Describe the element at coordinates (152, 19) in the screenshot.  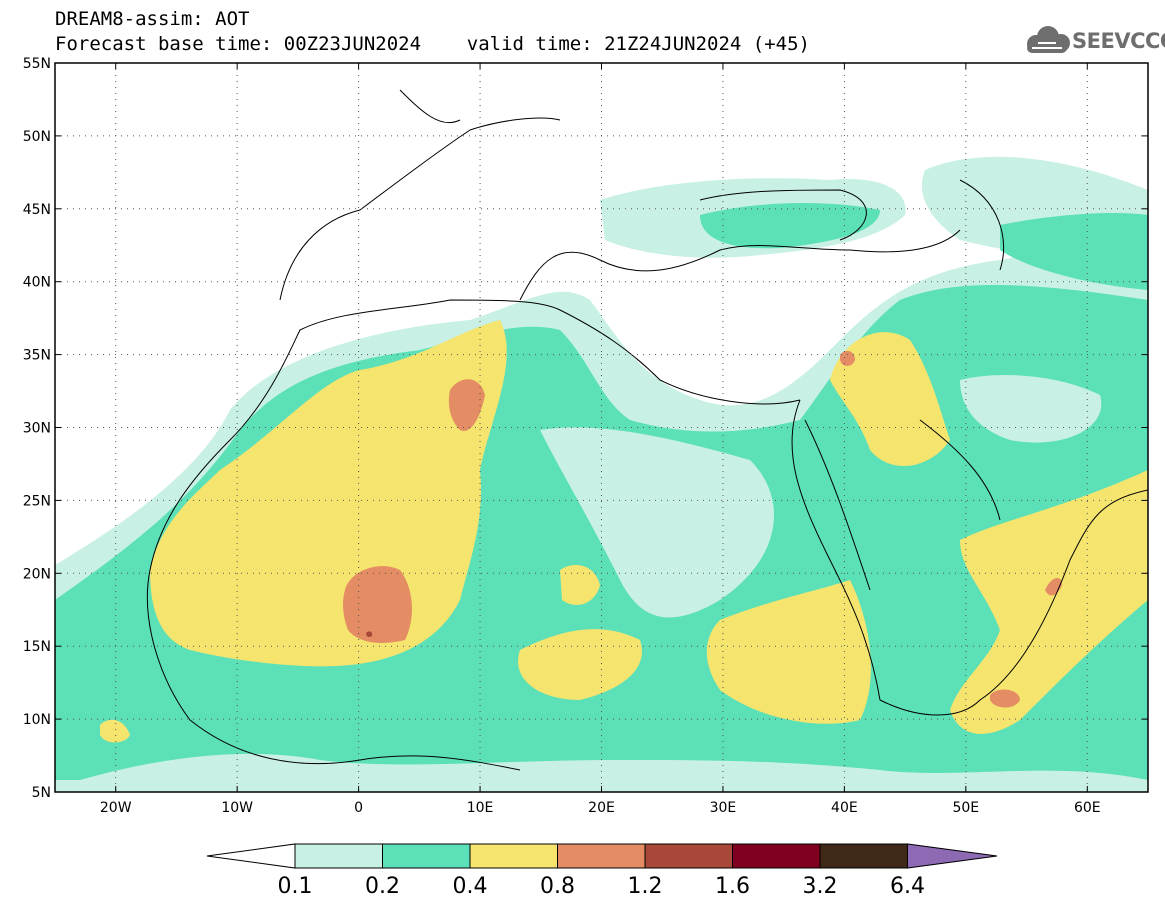
I see `map-title: DREAM8-assim: AOT` at that location.